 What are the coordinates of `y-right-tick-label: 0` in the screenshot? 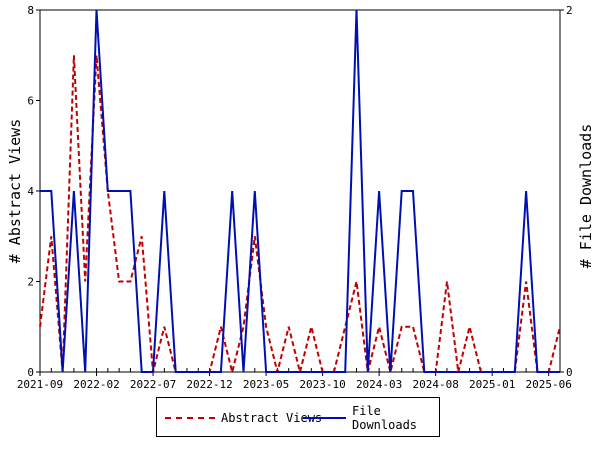 It's located at (569, 372).